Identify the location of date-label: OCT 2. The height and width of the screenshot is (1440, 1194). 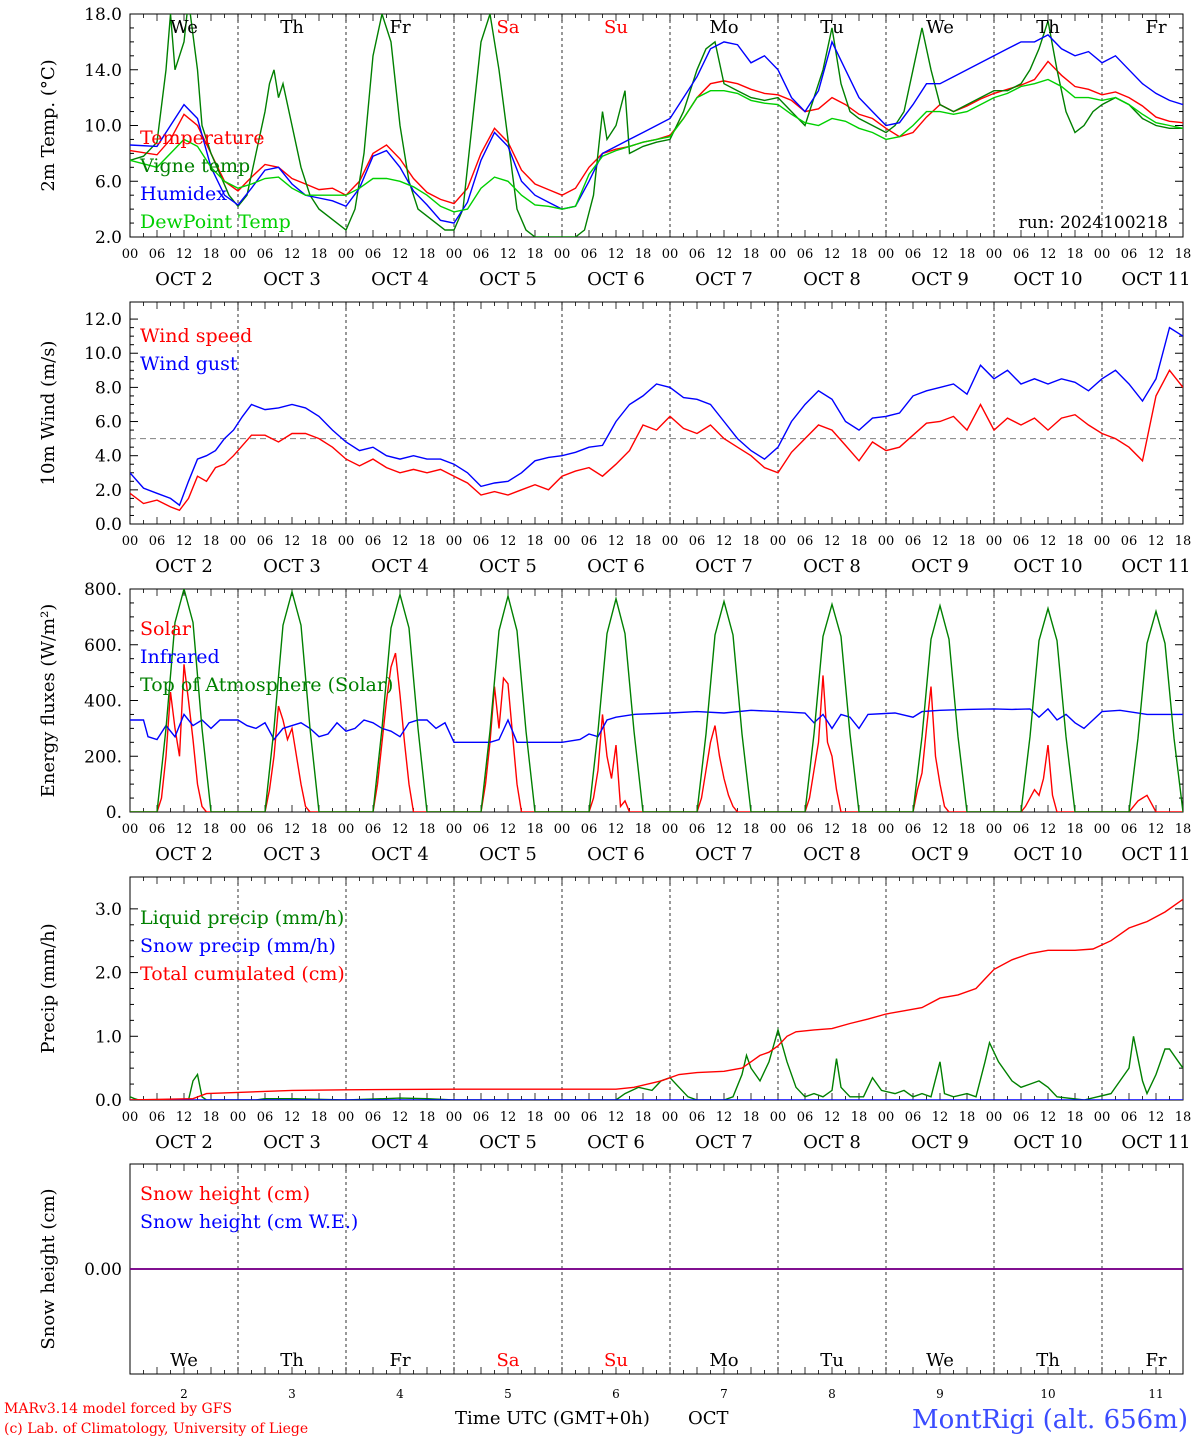
(184, 854).